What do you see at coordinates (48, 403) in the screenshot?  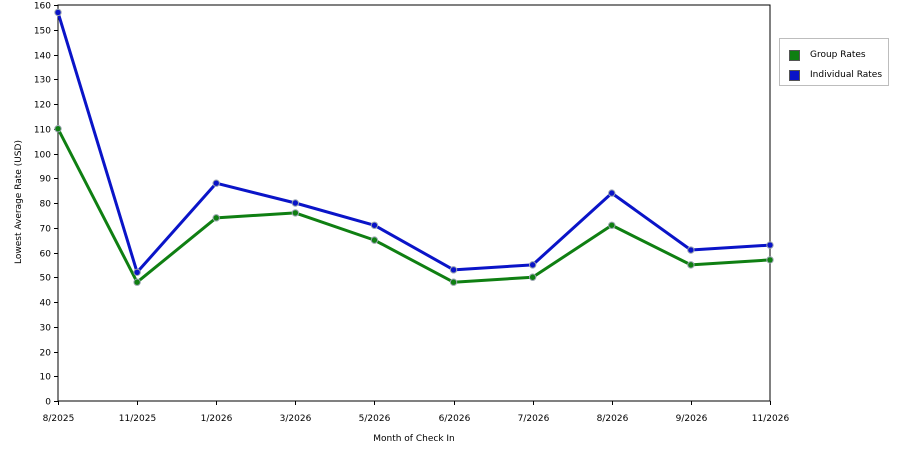 I see `y-tick-label: 0` at bounding box center [48, 403].